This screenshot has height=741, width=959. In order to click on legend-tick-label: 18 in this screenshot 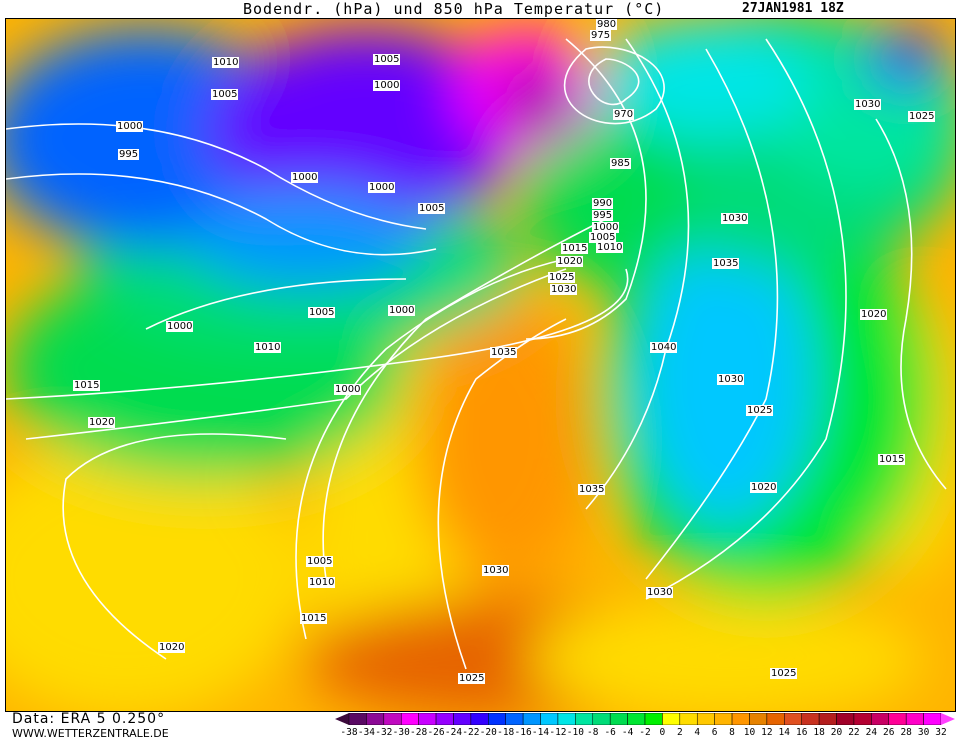, I will do `click(819, 732)`.